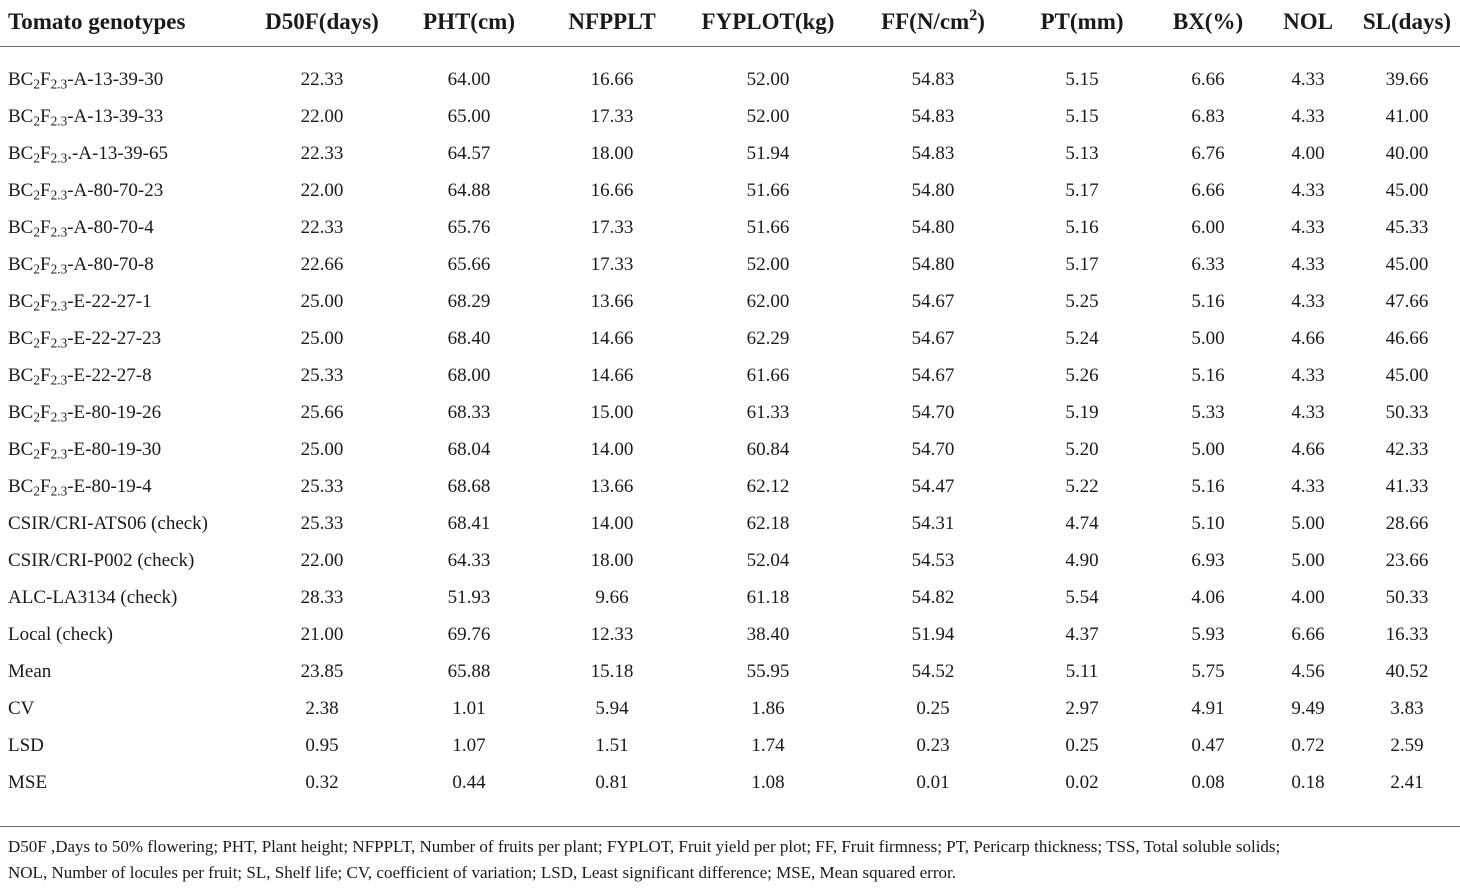 The height and width of the screenshot is (892, 1460). Describe the element at coordinates (768, 301) in the screenshot. I see `value-cell: 62.00` at that location.